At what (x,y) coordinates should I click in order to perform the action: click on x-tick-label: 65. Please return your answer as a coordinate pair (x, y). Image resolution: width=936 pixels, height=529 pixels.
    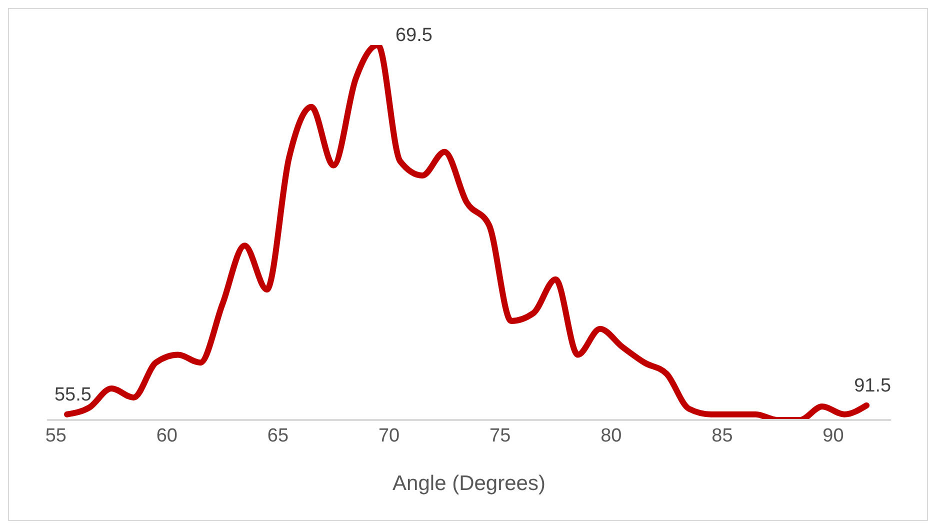
    Looking at the image, I should click on (278, 435).